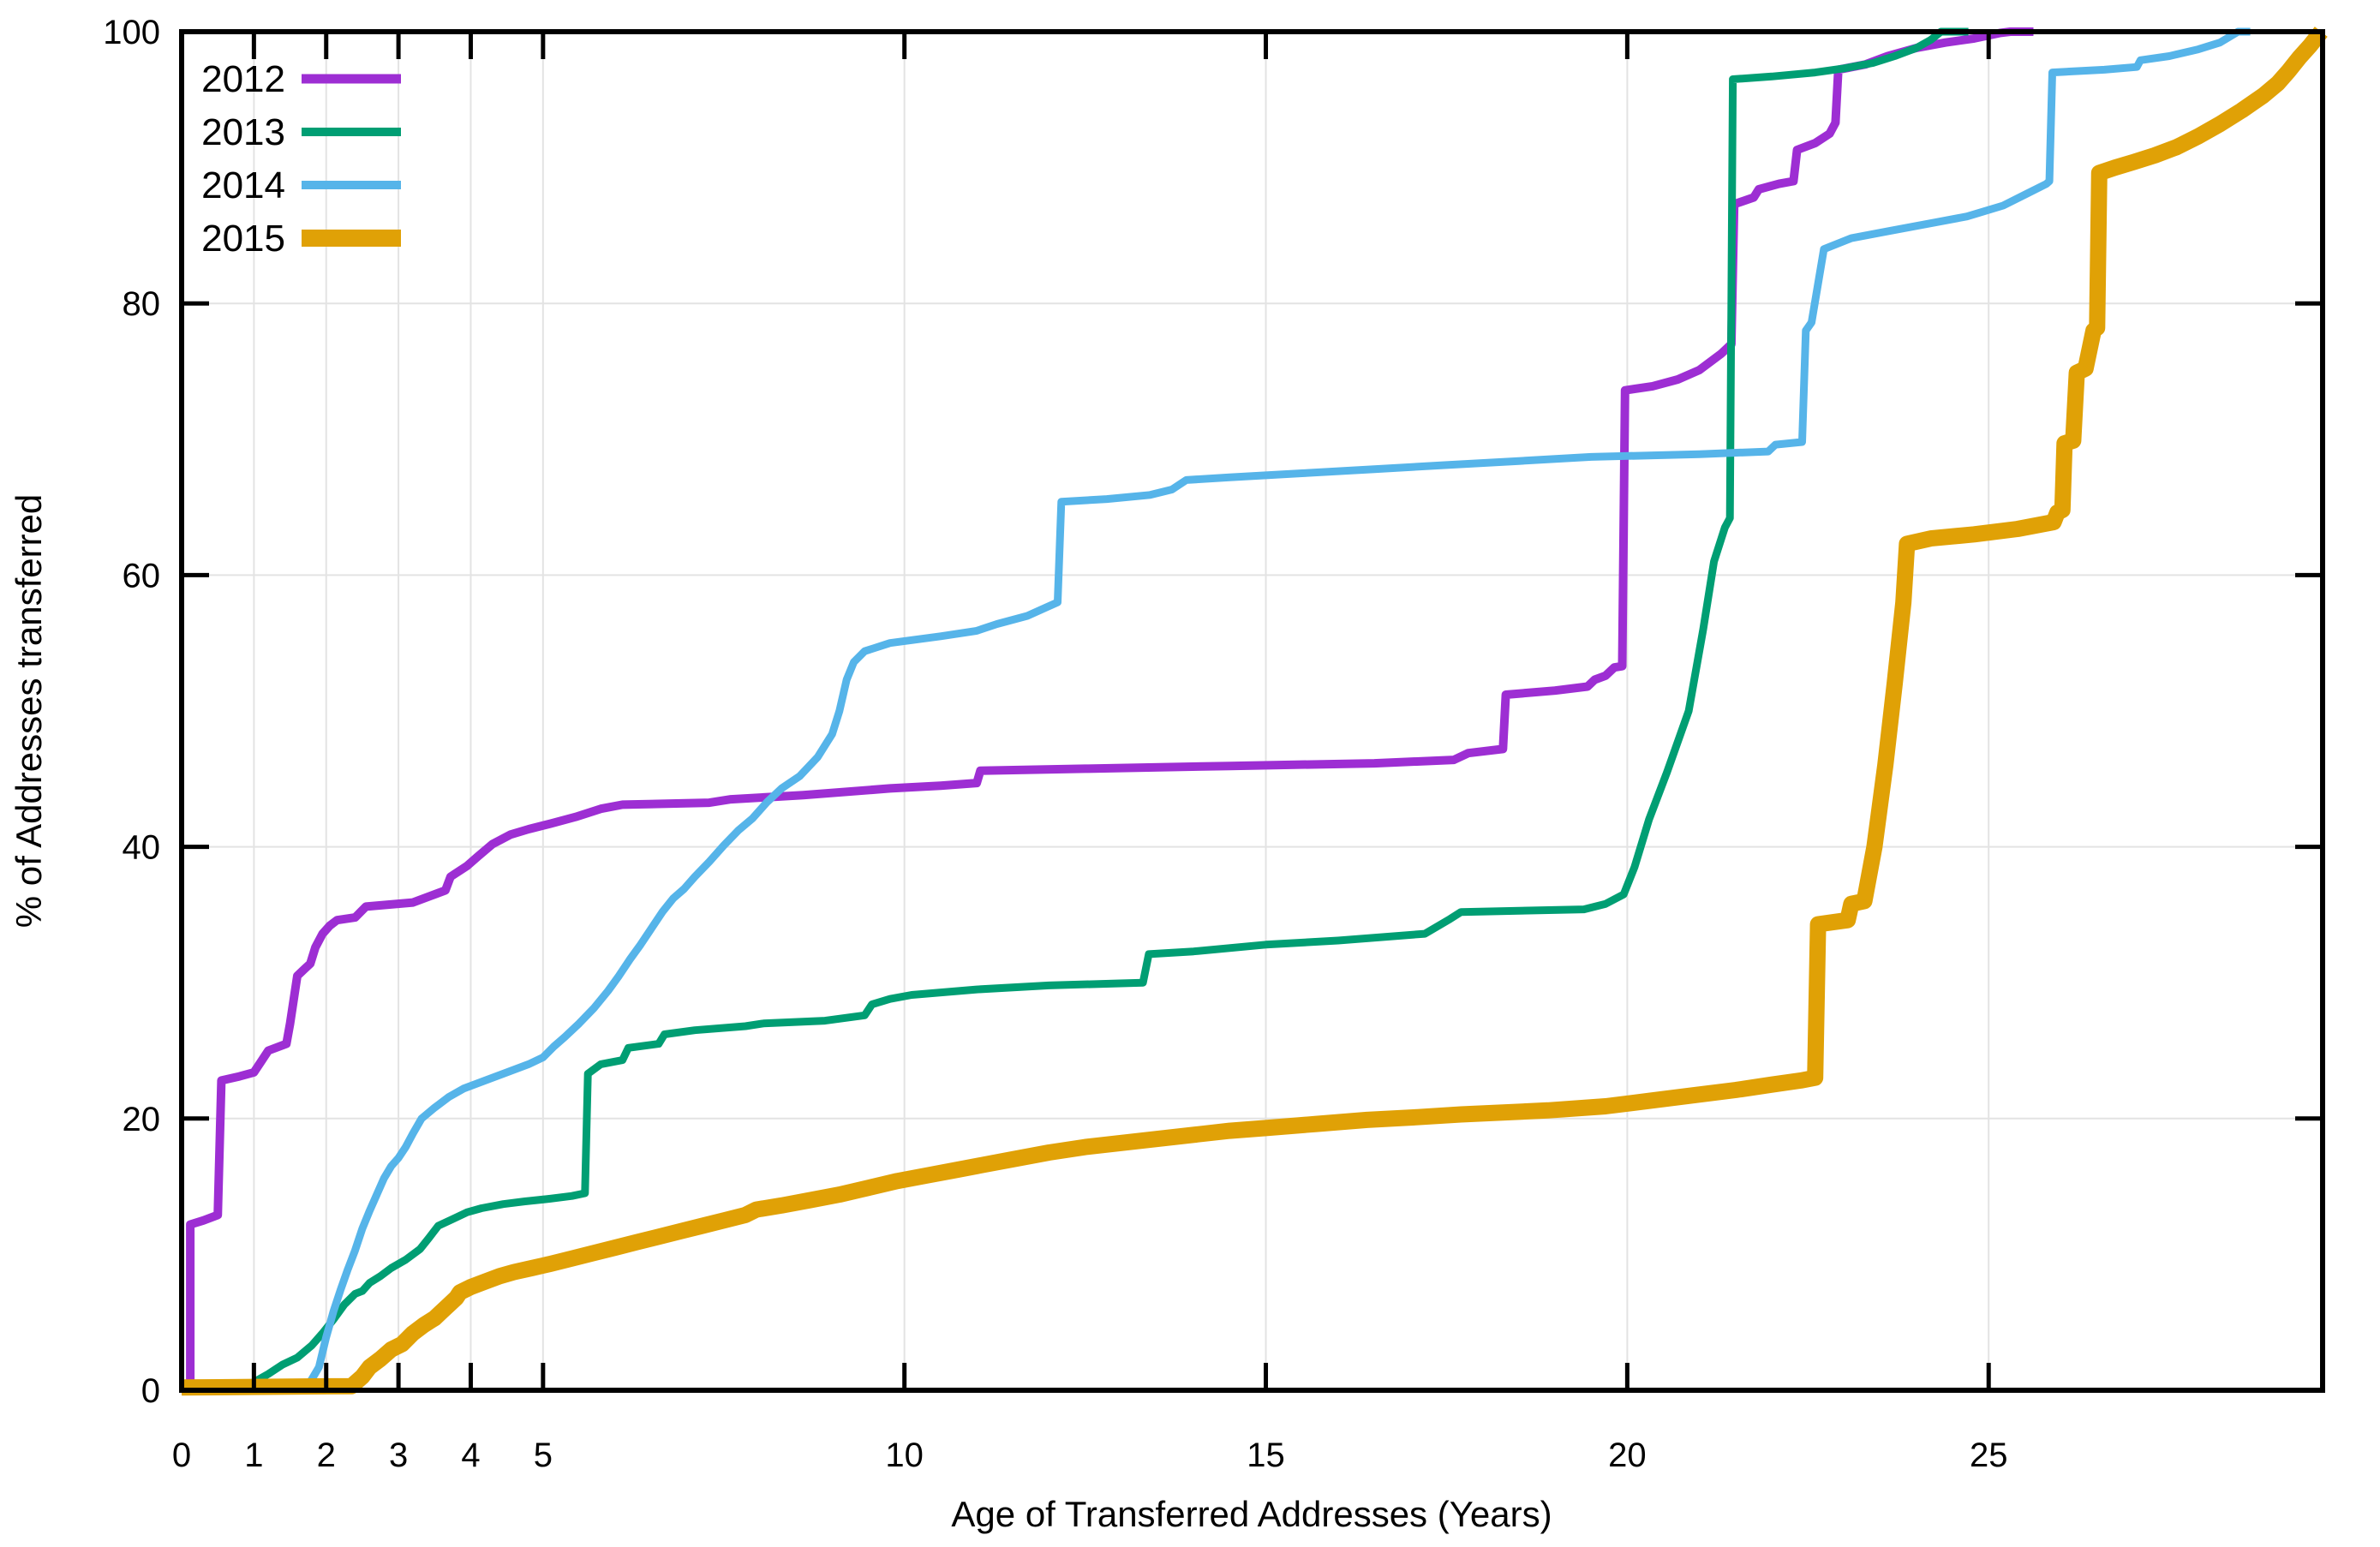 The width and height of the screenshot is (2380, 1547). I want to click on y-tick-label: 0, so click(150, 1391).